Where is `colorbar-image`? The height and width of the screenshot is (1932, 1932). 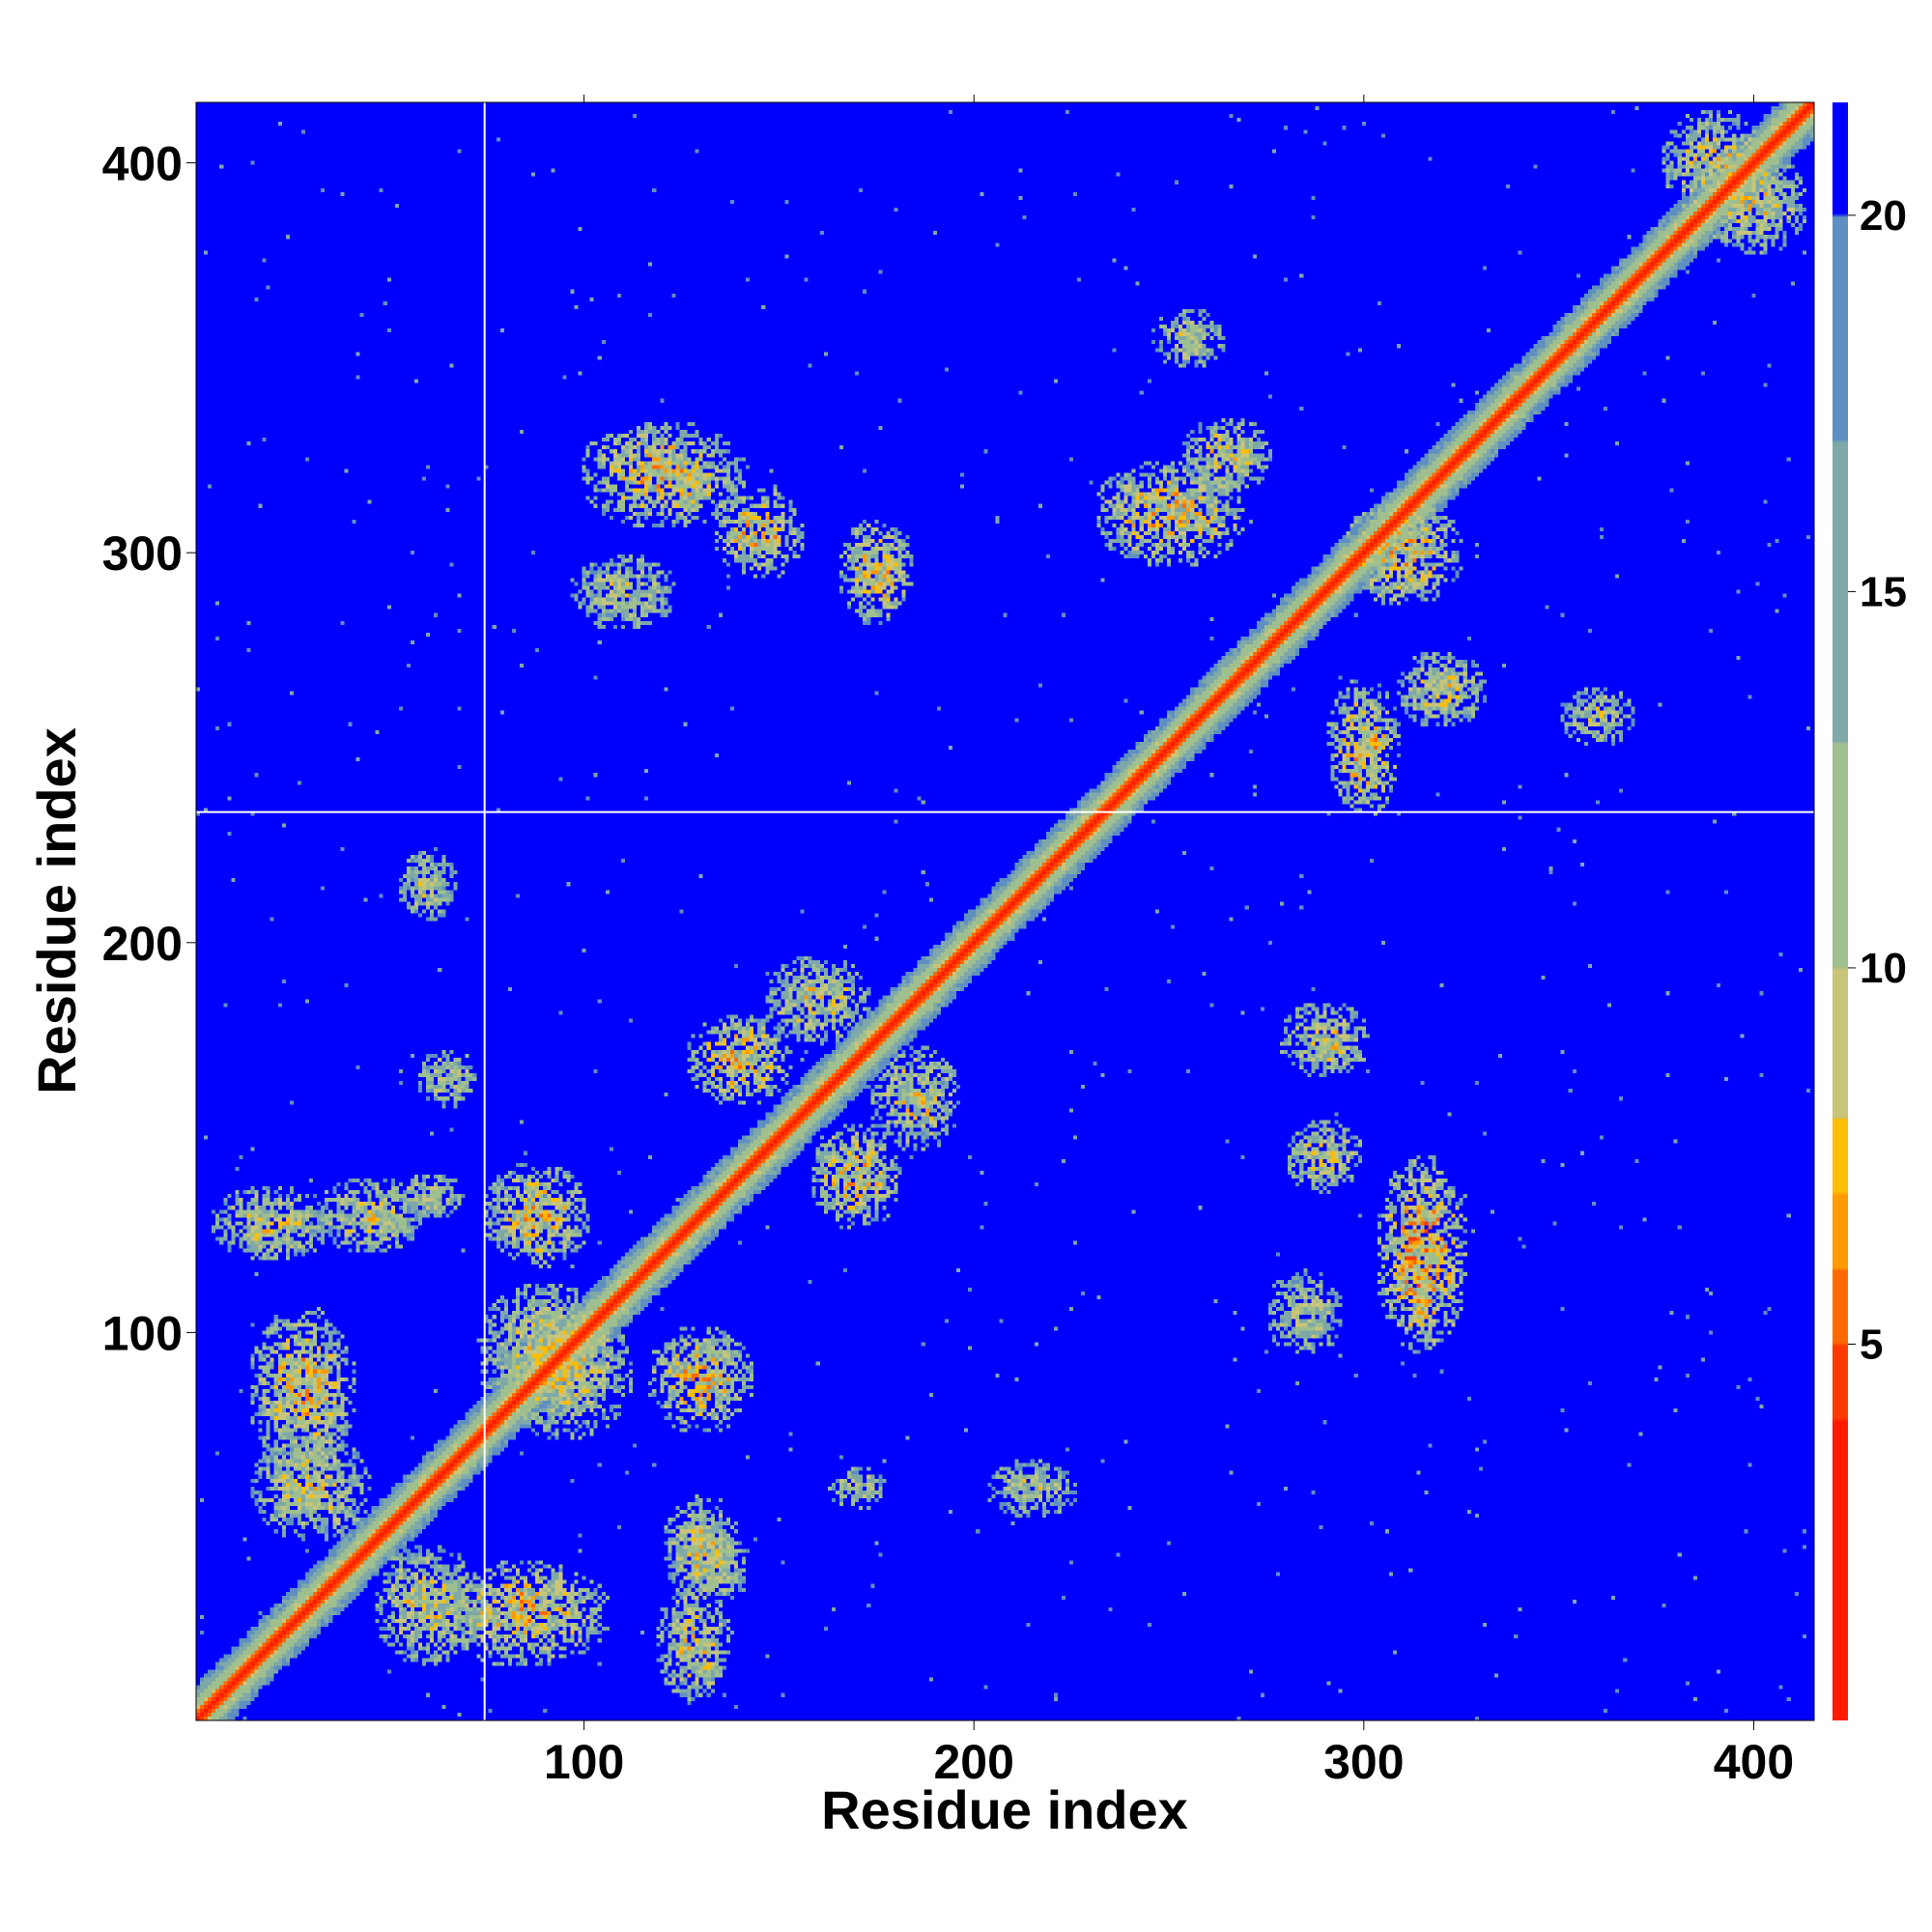
colorbar-image is located at coordinates (1840, 911).